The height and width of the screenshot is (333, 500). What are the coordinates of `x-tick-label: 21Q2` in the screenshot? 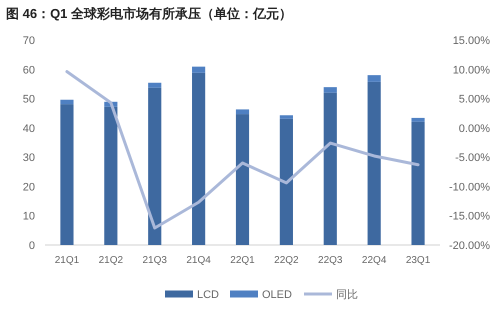 It's located at (111, 260).